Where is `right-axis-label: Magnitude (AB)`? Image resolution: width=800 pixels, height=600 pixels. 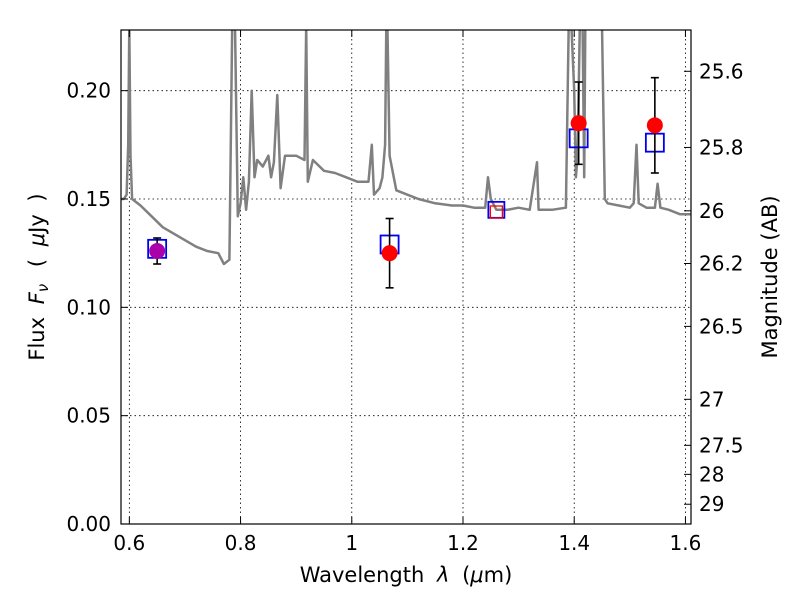
right-axis-label: Magnitude (AB) is located at coordinates (770, 276).